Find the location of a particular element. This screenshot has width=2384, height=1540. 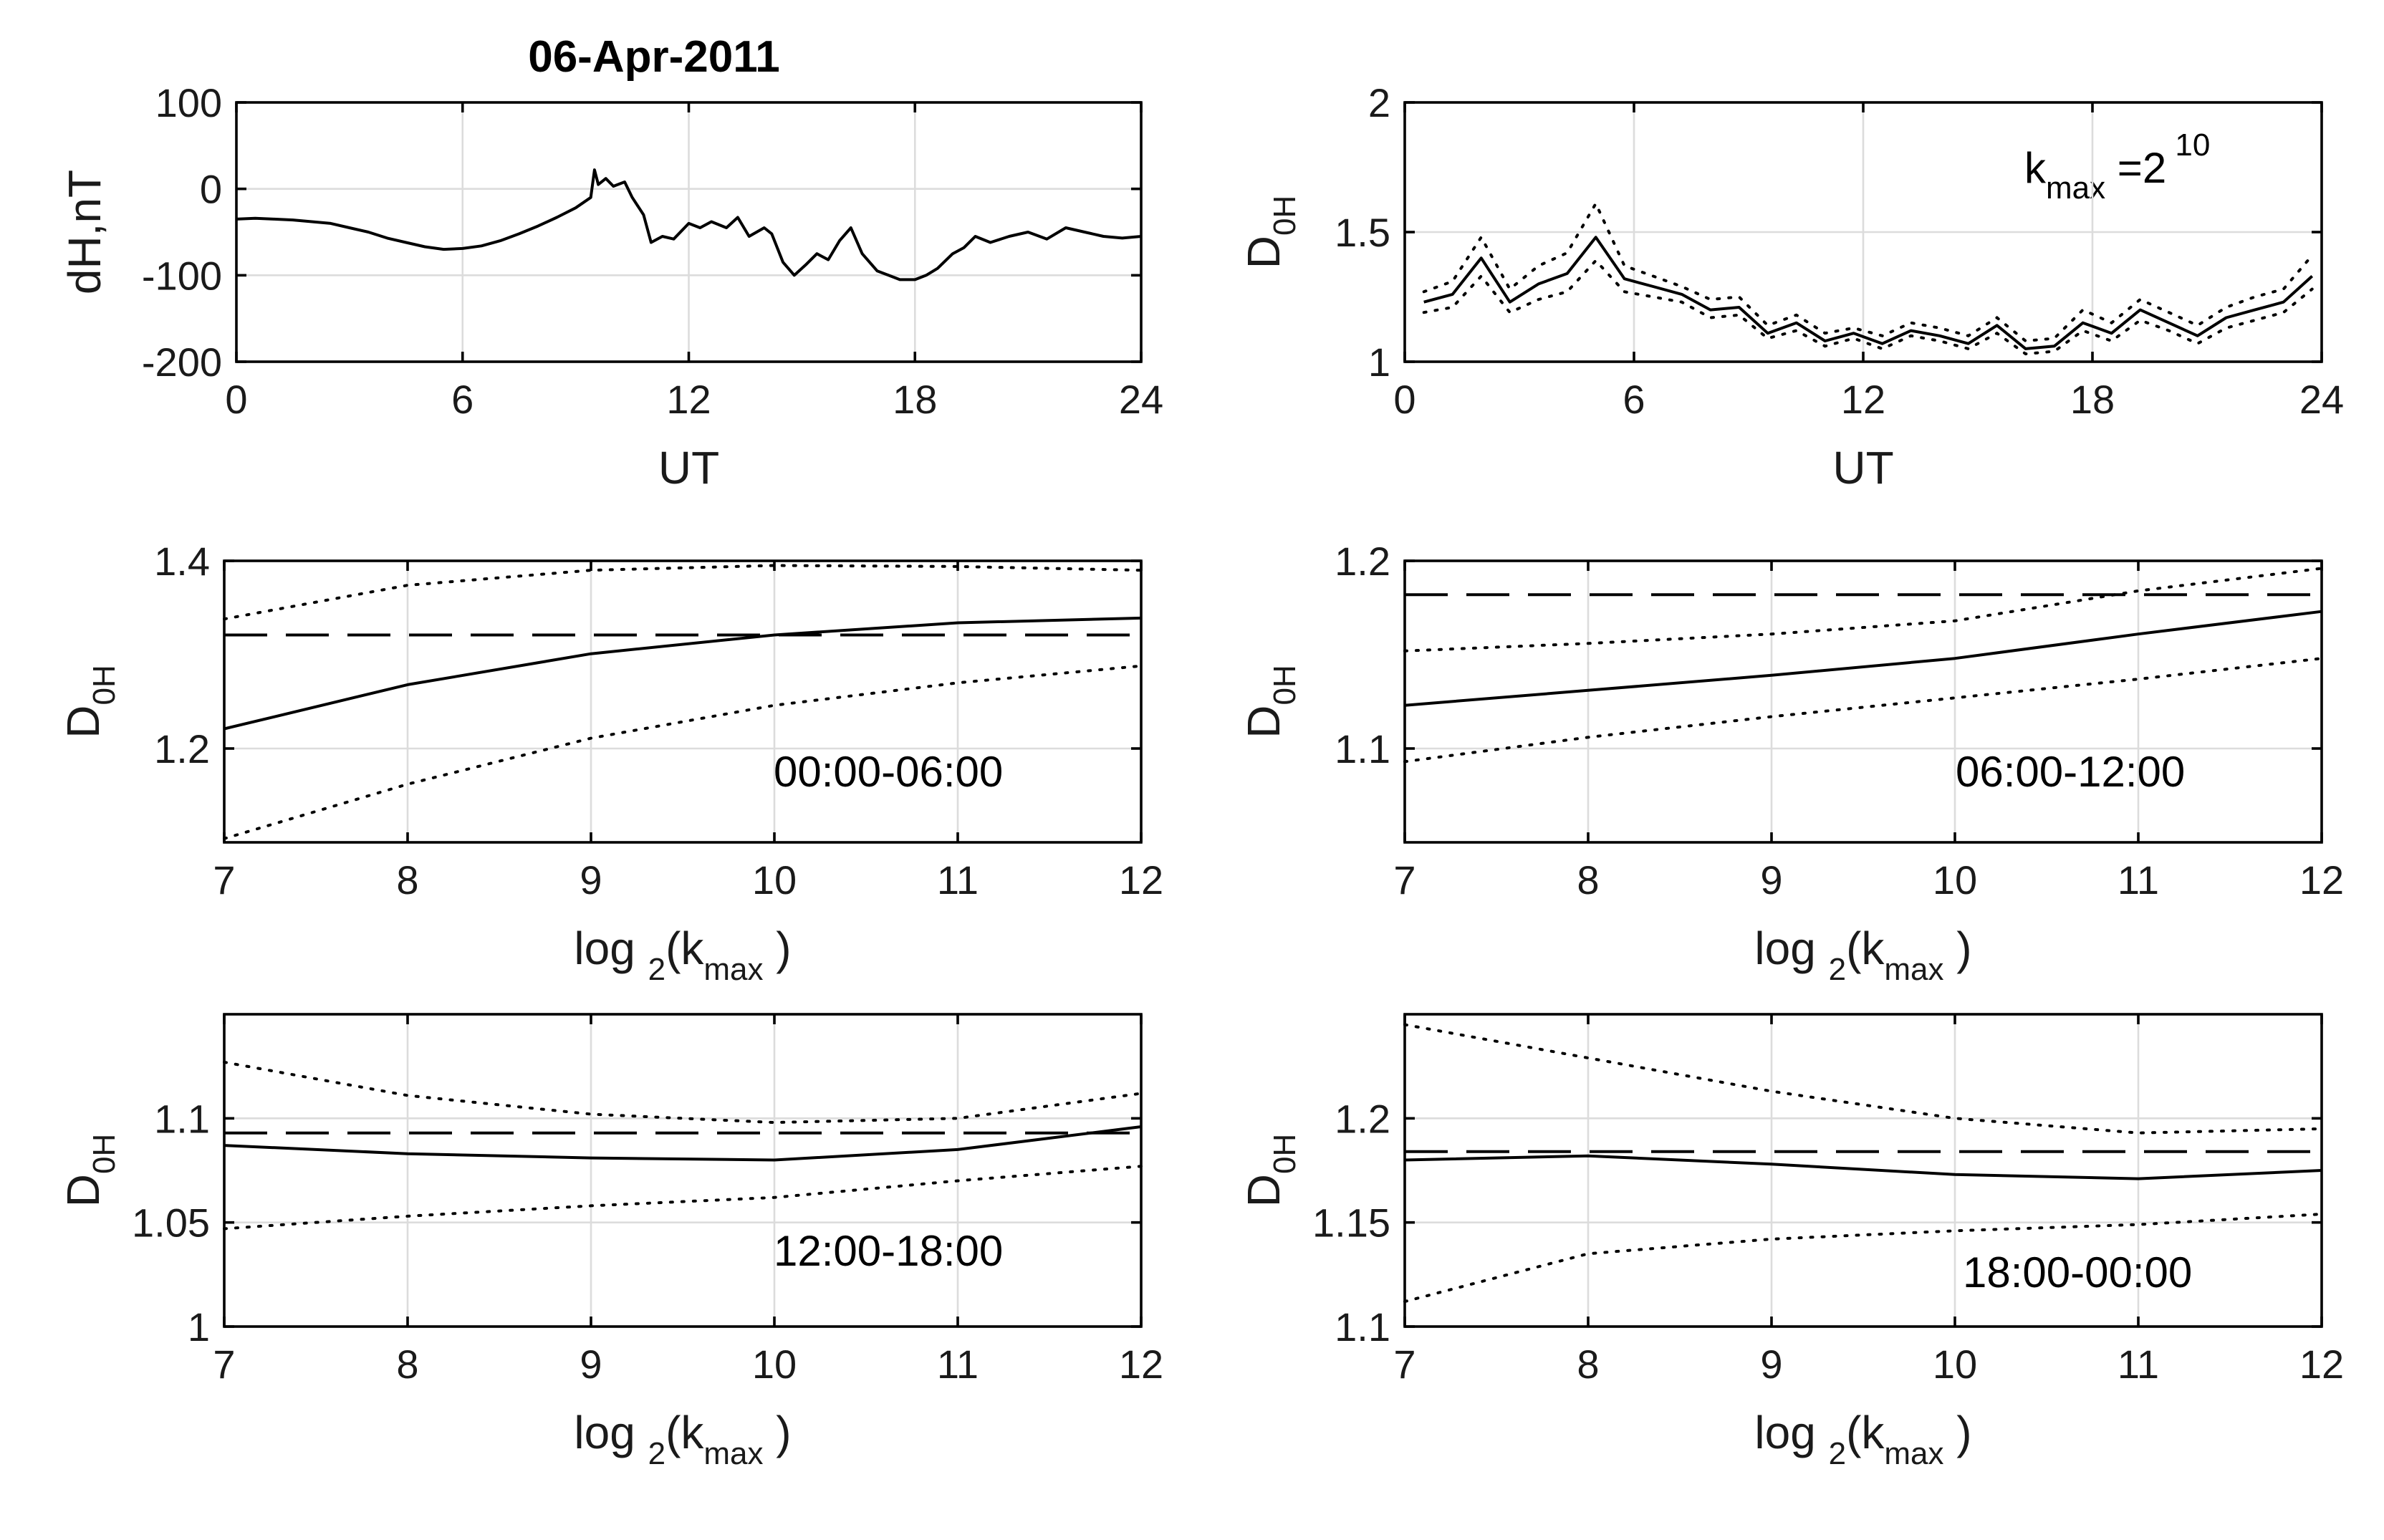

p5-ytick-label: 1.05 is located at coordinates (171, 1223).